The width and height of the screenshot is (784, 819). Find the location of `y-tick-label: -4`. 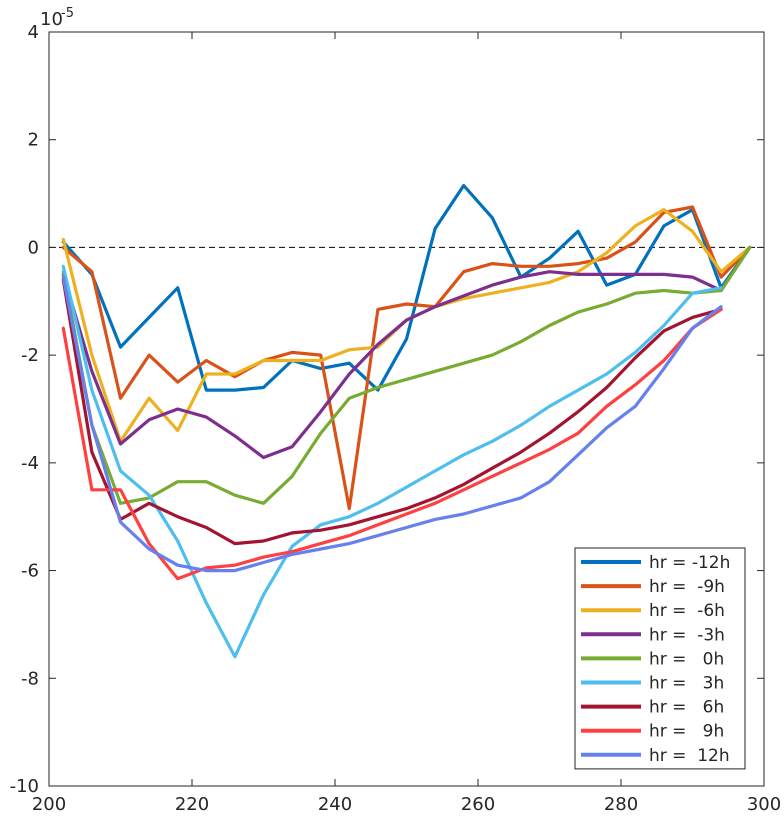

y-tick-label: -4 is located at coordinates (30, 463).